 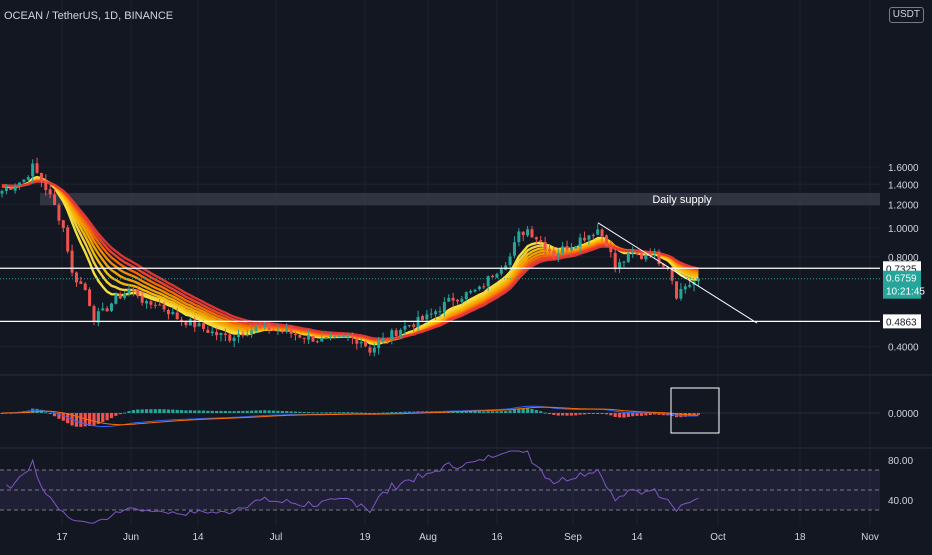 I want to click on rsi-panel, so click(x=440, y=487).